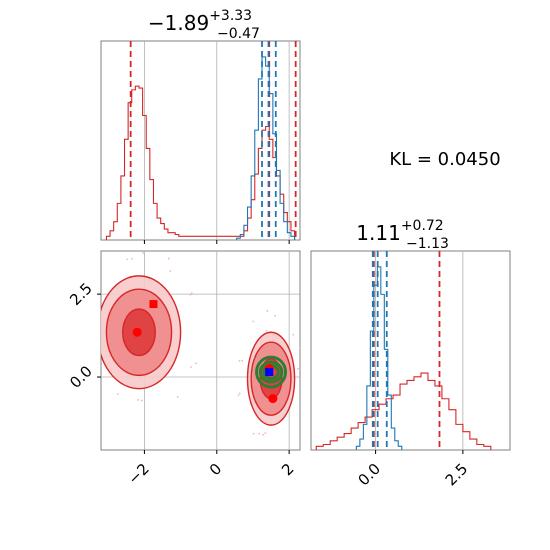 The height and width of the screenshot is (550, 550). I want to click on x-tick-labels: −2 0 2, so click(211, 474).